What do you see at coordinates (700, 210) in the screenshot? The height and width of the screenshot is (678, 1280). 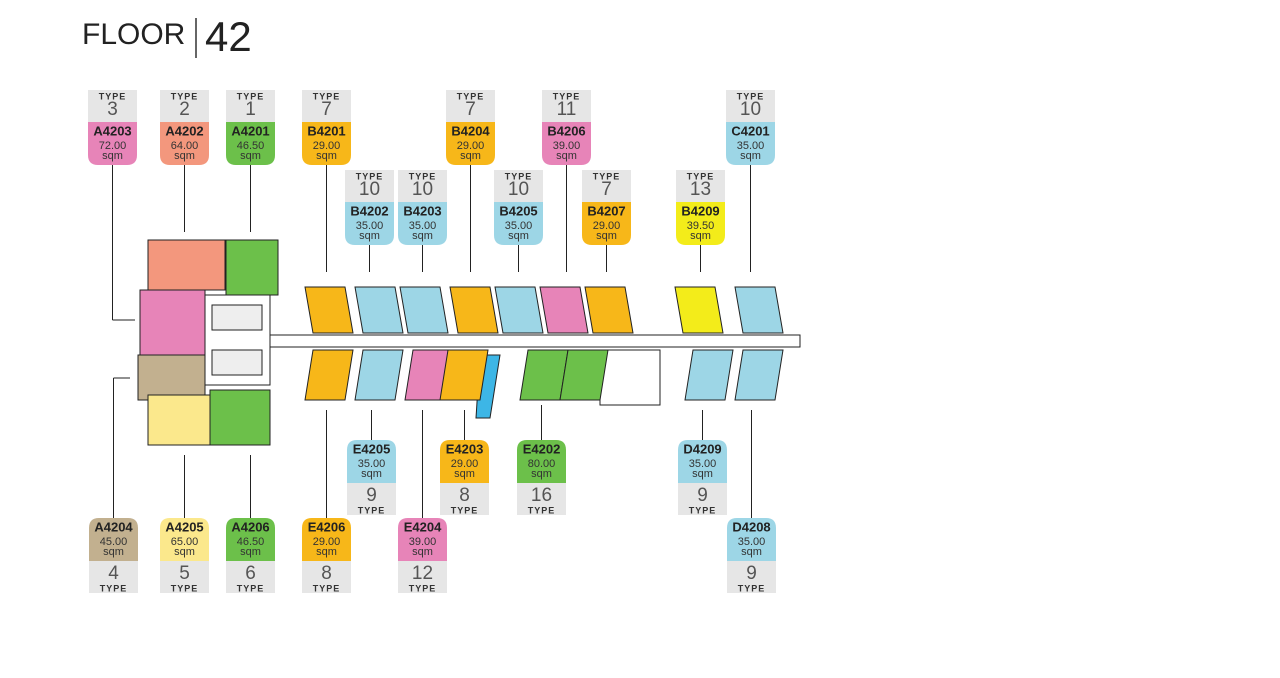 I see `unit-code: B4209` at bounding box center [700, 210].